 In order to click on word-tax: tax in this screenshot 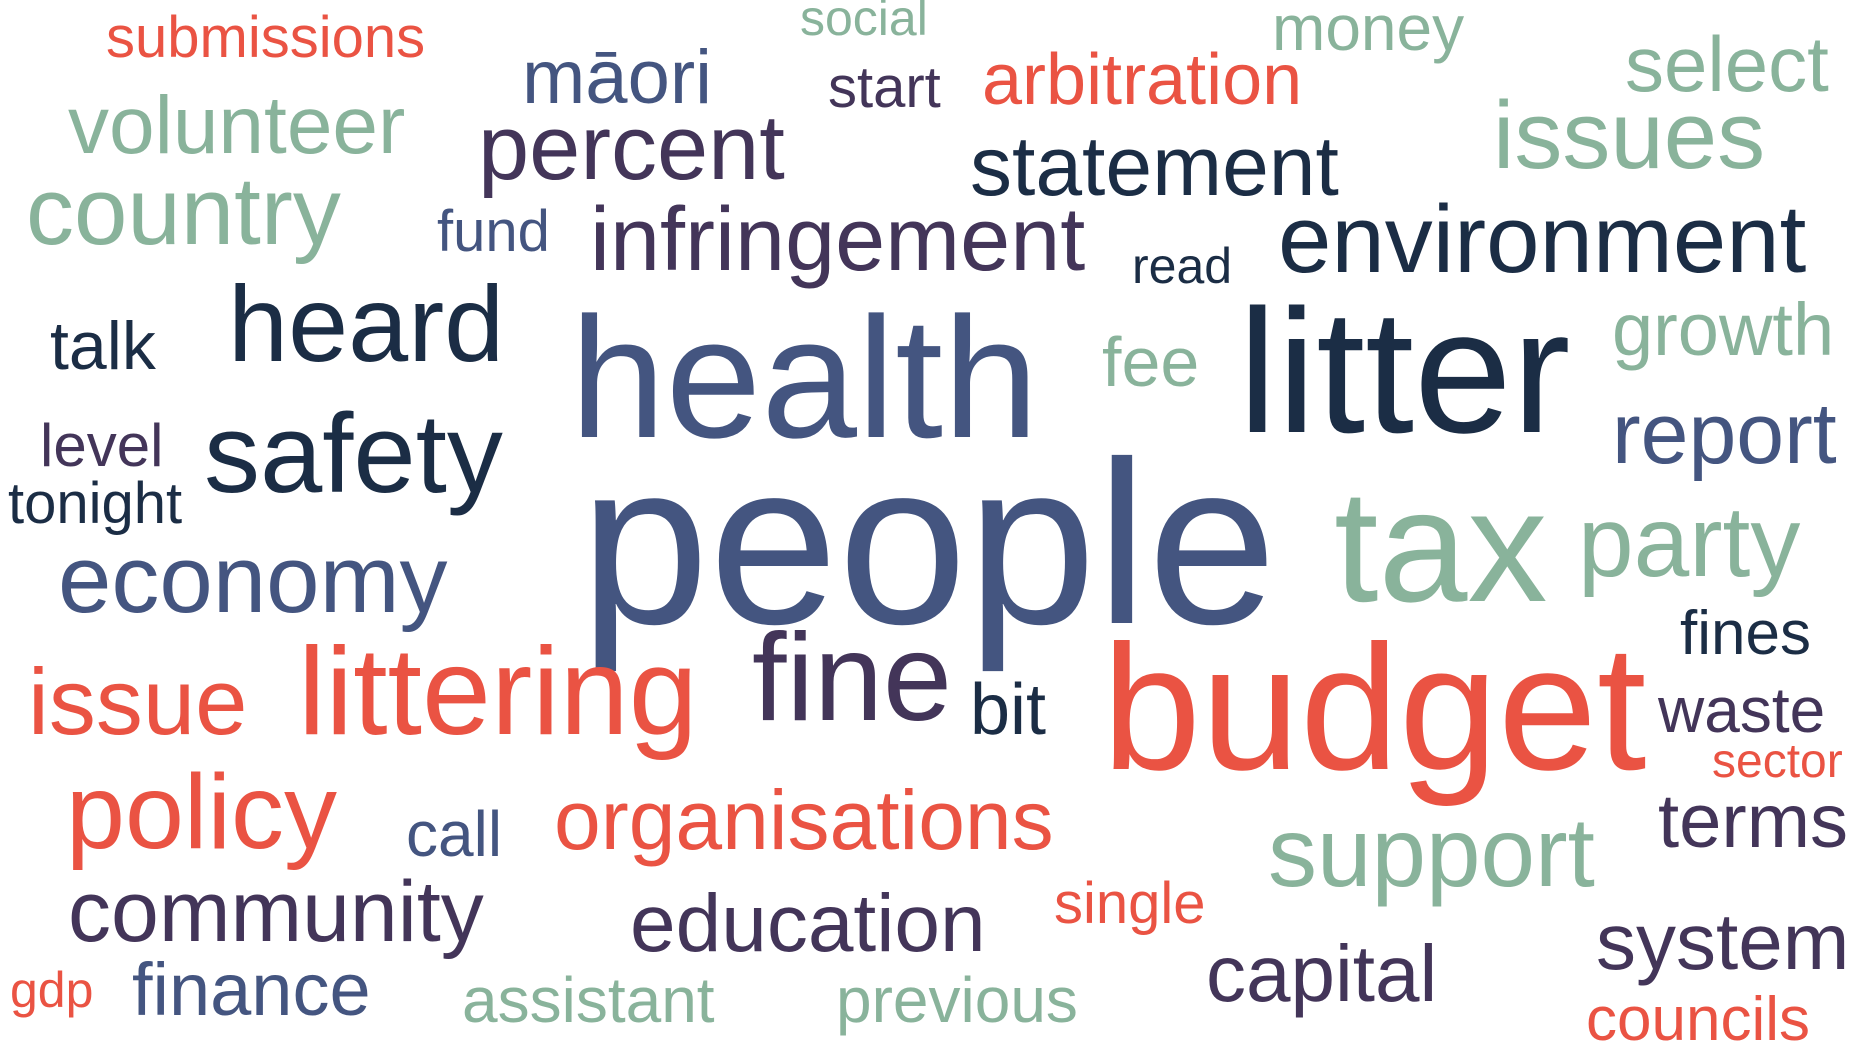, I will do `click(1441, 545)`.